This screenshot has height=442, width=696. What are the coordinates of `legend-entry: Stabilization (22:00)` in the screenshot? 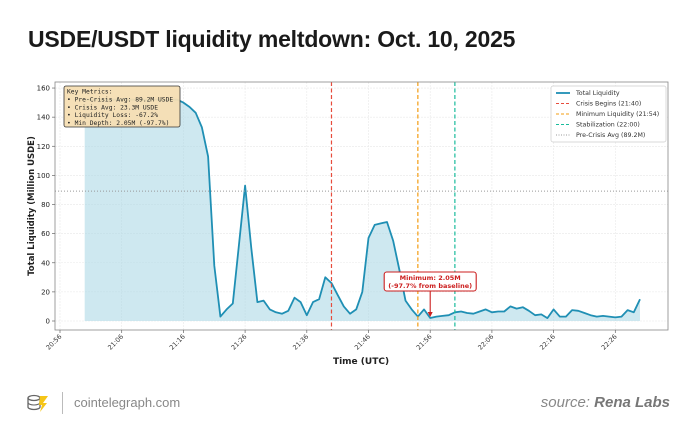 It's located at (608, 125).